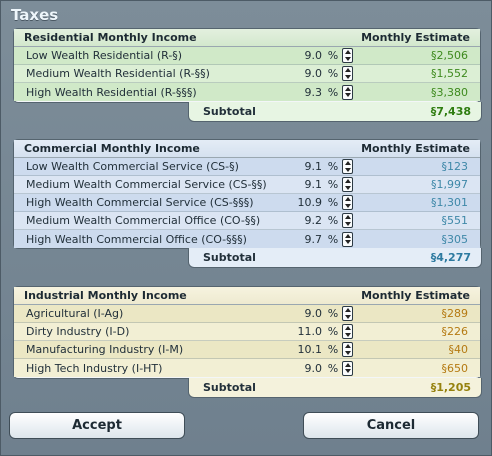 The width and height of the screenshot is (492, 456). What do you see at coordinates (450, 387) in the screenshot?
I see `subtotal-value: §1,205` at bounding box center [450, 387].